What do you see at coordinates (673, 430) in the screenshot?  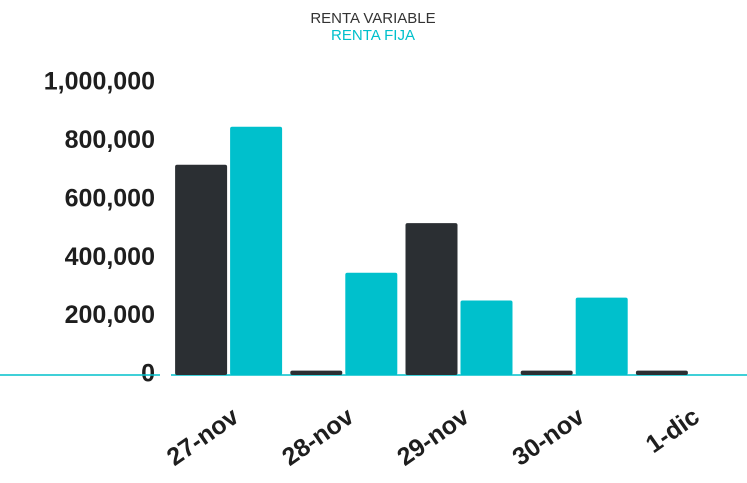 I see `x-tick-label: 1-dic` at bounding box center [673, 430].